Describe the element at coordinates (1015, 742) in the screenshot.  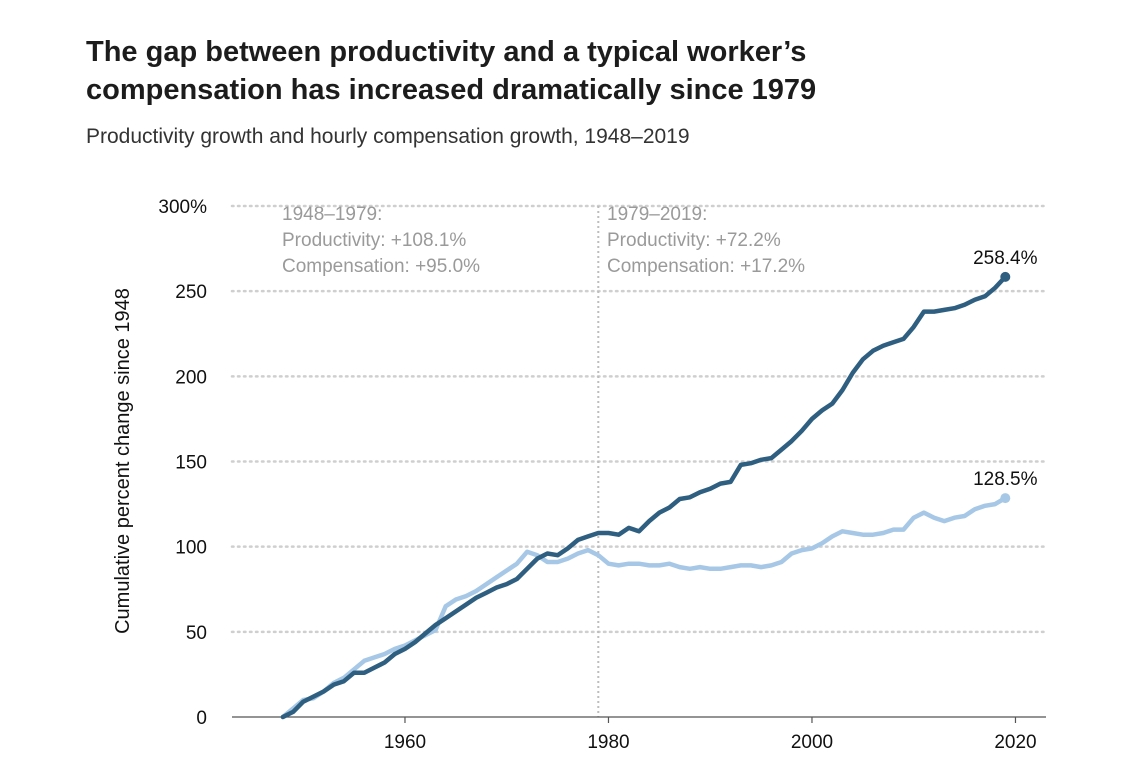
I see `x-tick-label-2020: 2020` at that location.